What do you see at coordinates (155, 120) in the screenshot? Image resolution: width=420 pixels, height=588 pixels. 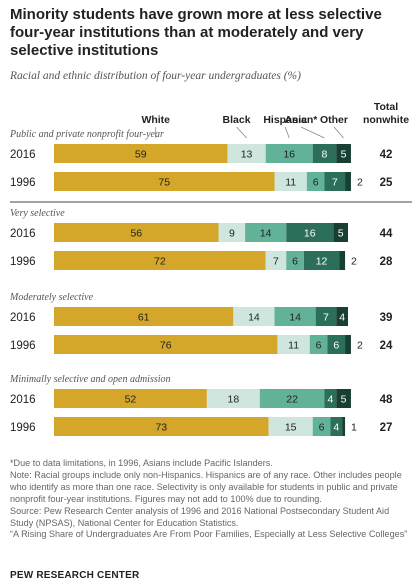 I see `legend-white: White` at bounding box center [155, 120].